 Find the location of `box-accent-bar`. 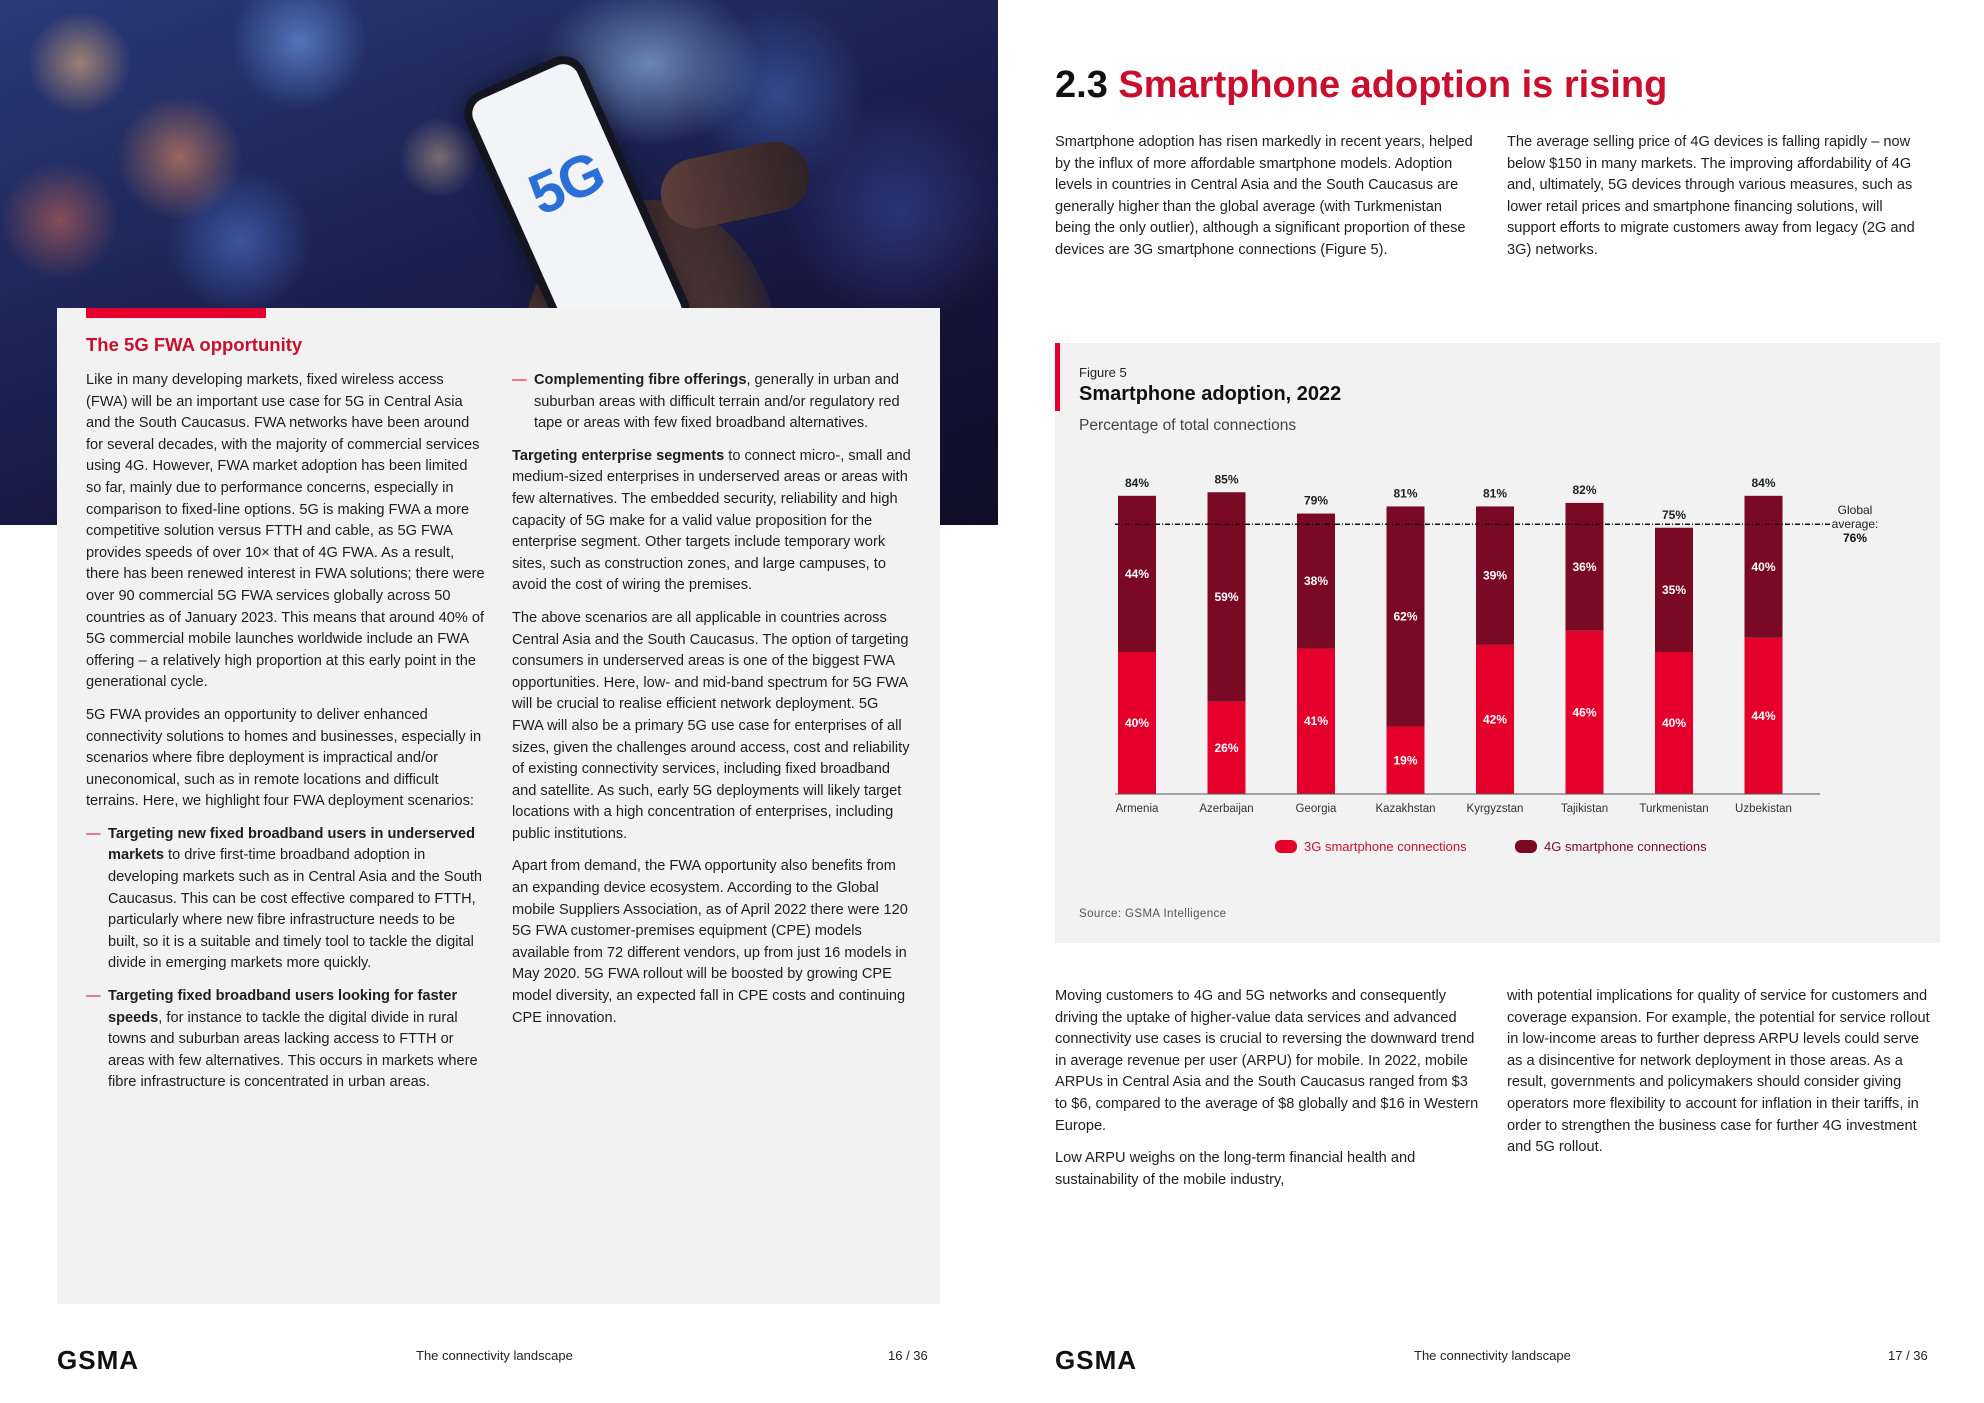

box-accent-bar is located at coordinates (176, 313).